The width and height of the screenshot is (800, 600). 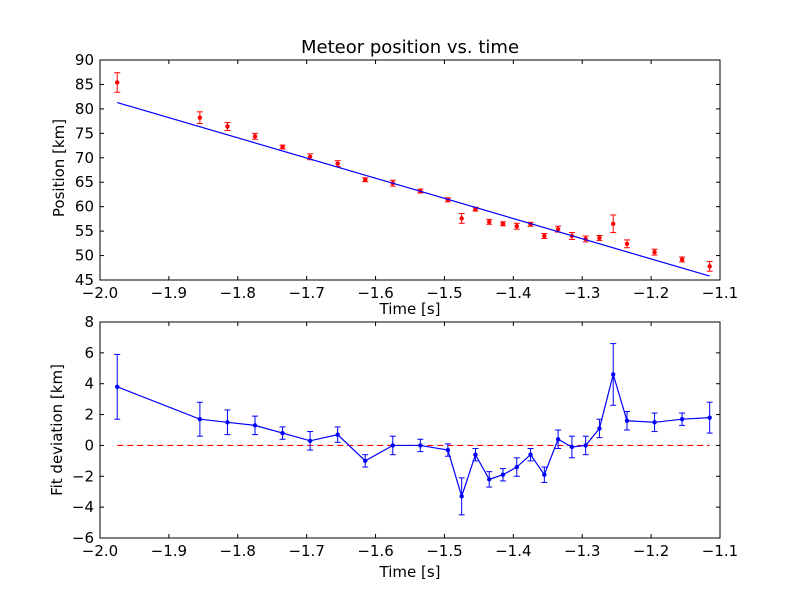 I want to click on y-tick-label: 2, so click(x=89, y=415).